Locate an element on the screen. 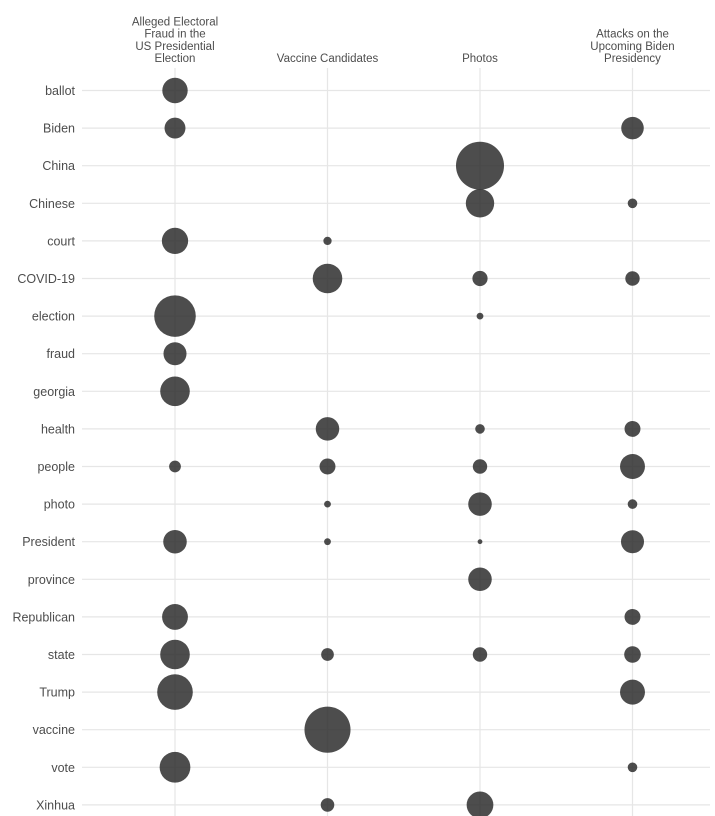 The image size is (715, 816). bubble-biden-biden is located at coordinates (632, 128).